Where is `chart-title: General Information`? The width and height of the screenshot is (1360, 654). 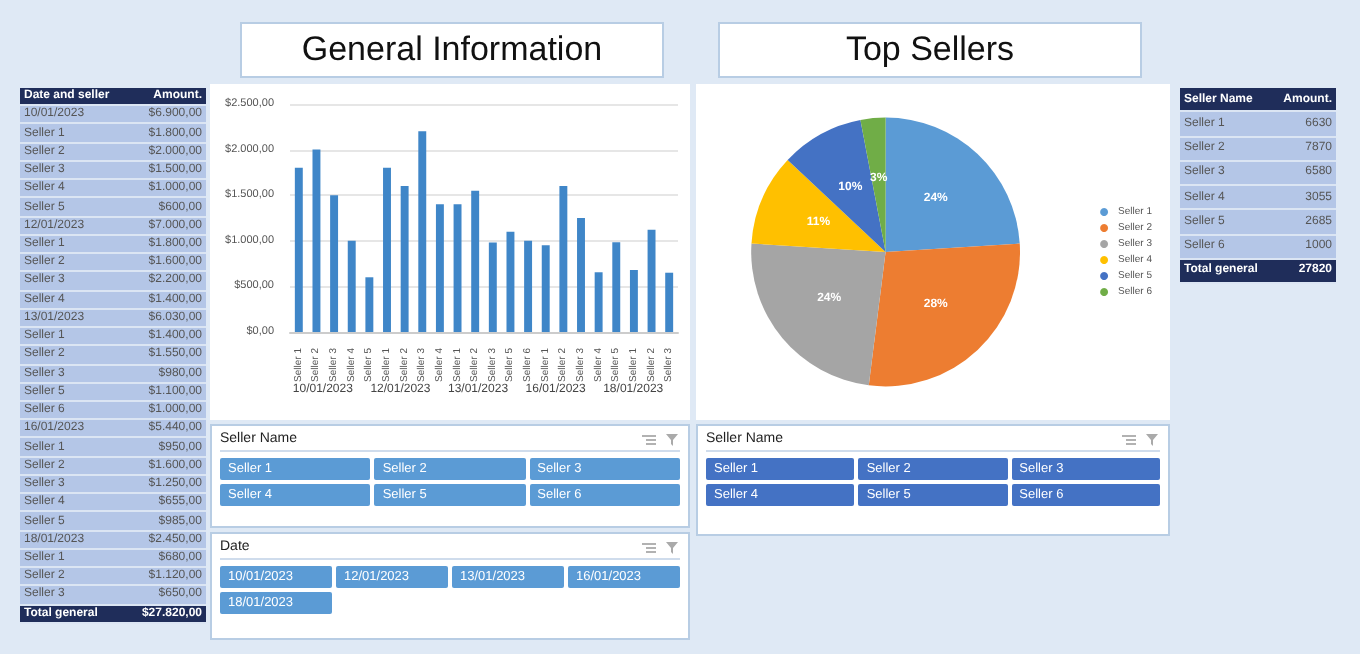 chart-title: General Information is located at coordinates (452, 50).